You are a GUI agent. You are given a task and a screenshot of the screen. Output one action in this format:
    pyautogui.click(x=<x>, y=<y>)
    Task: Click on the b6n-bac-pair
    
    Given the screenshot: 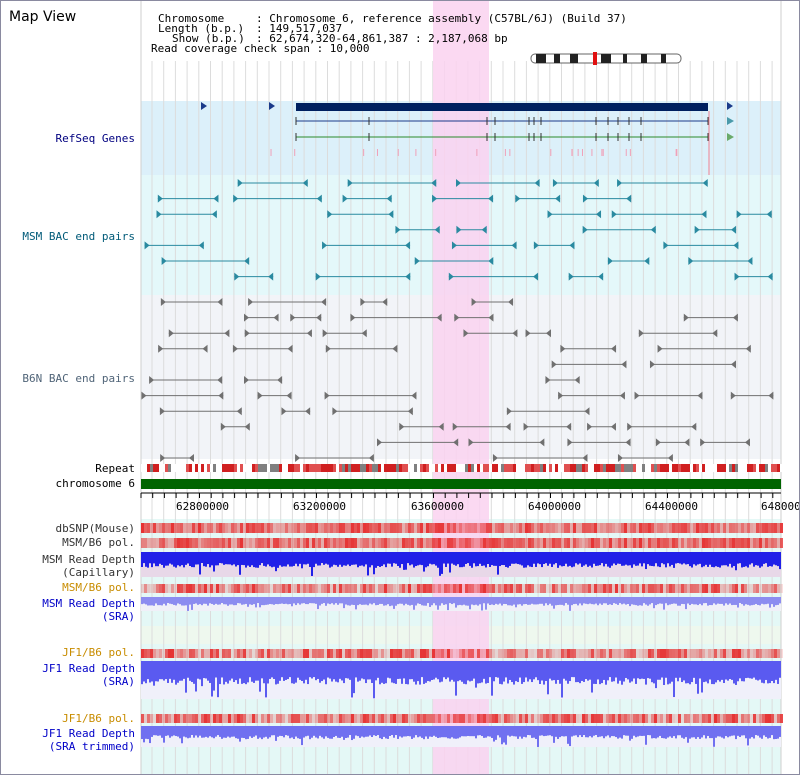 What is the action you would take?
    pyautogui.click(x=515, y=333)
    